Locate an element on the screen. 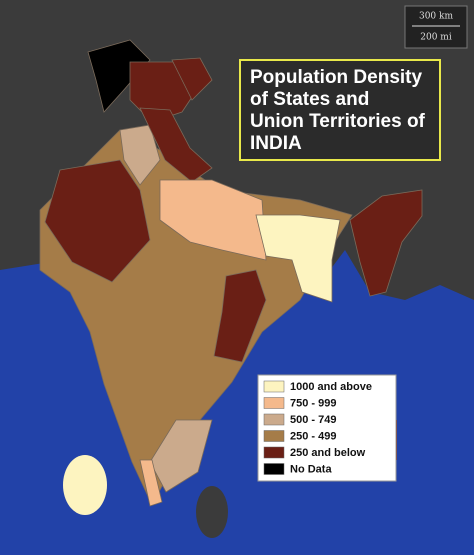 This screenshot has width=474, height=555. title-line: of States and is located at coordinates (309, 99).